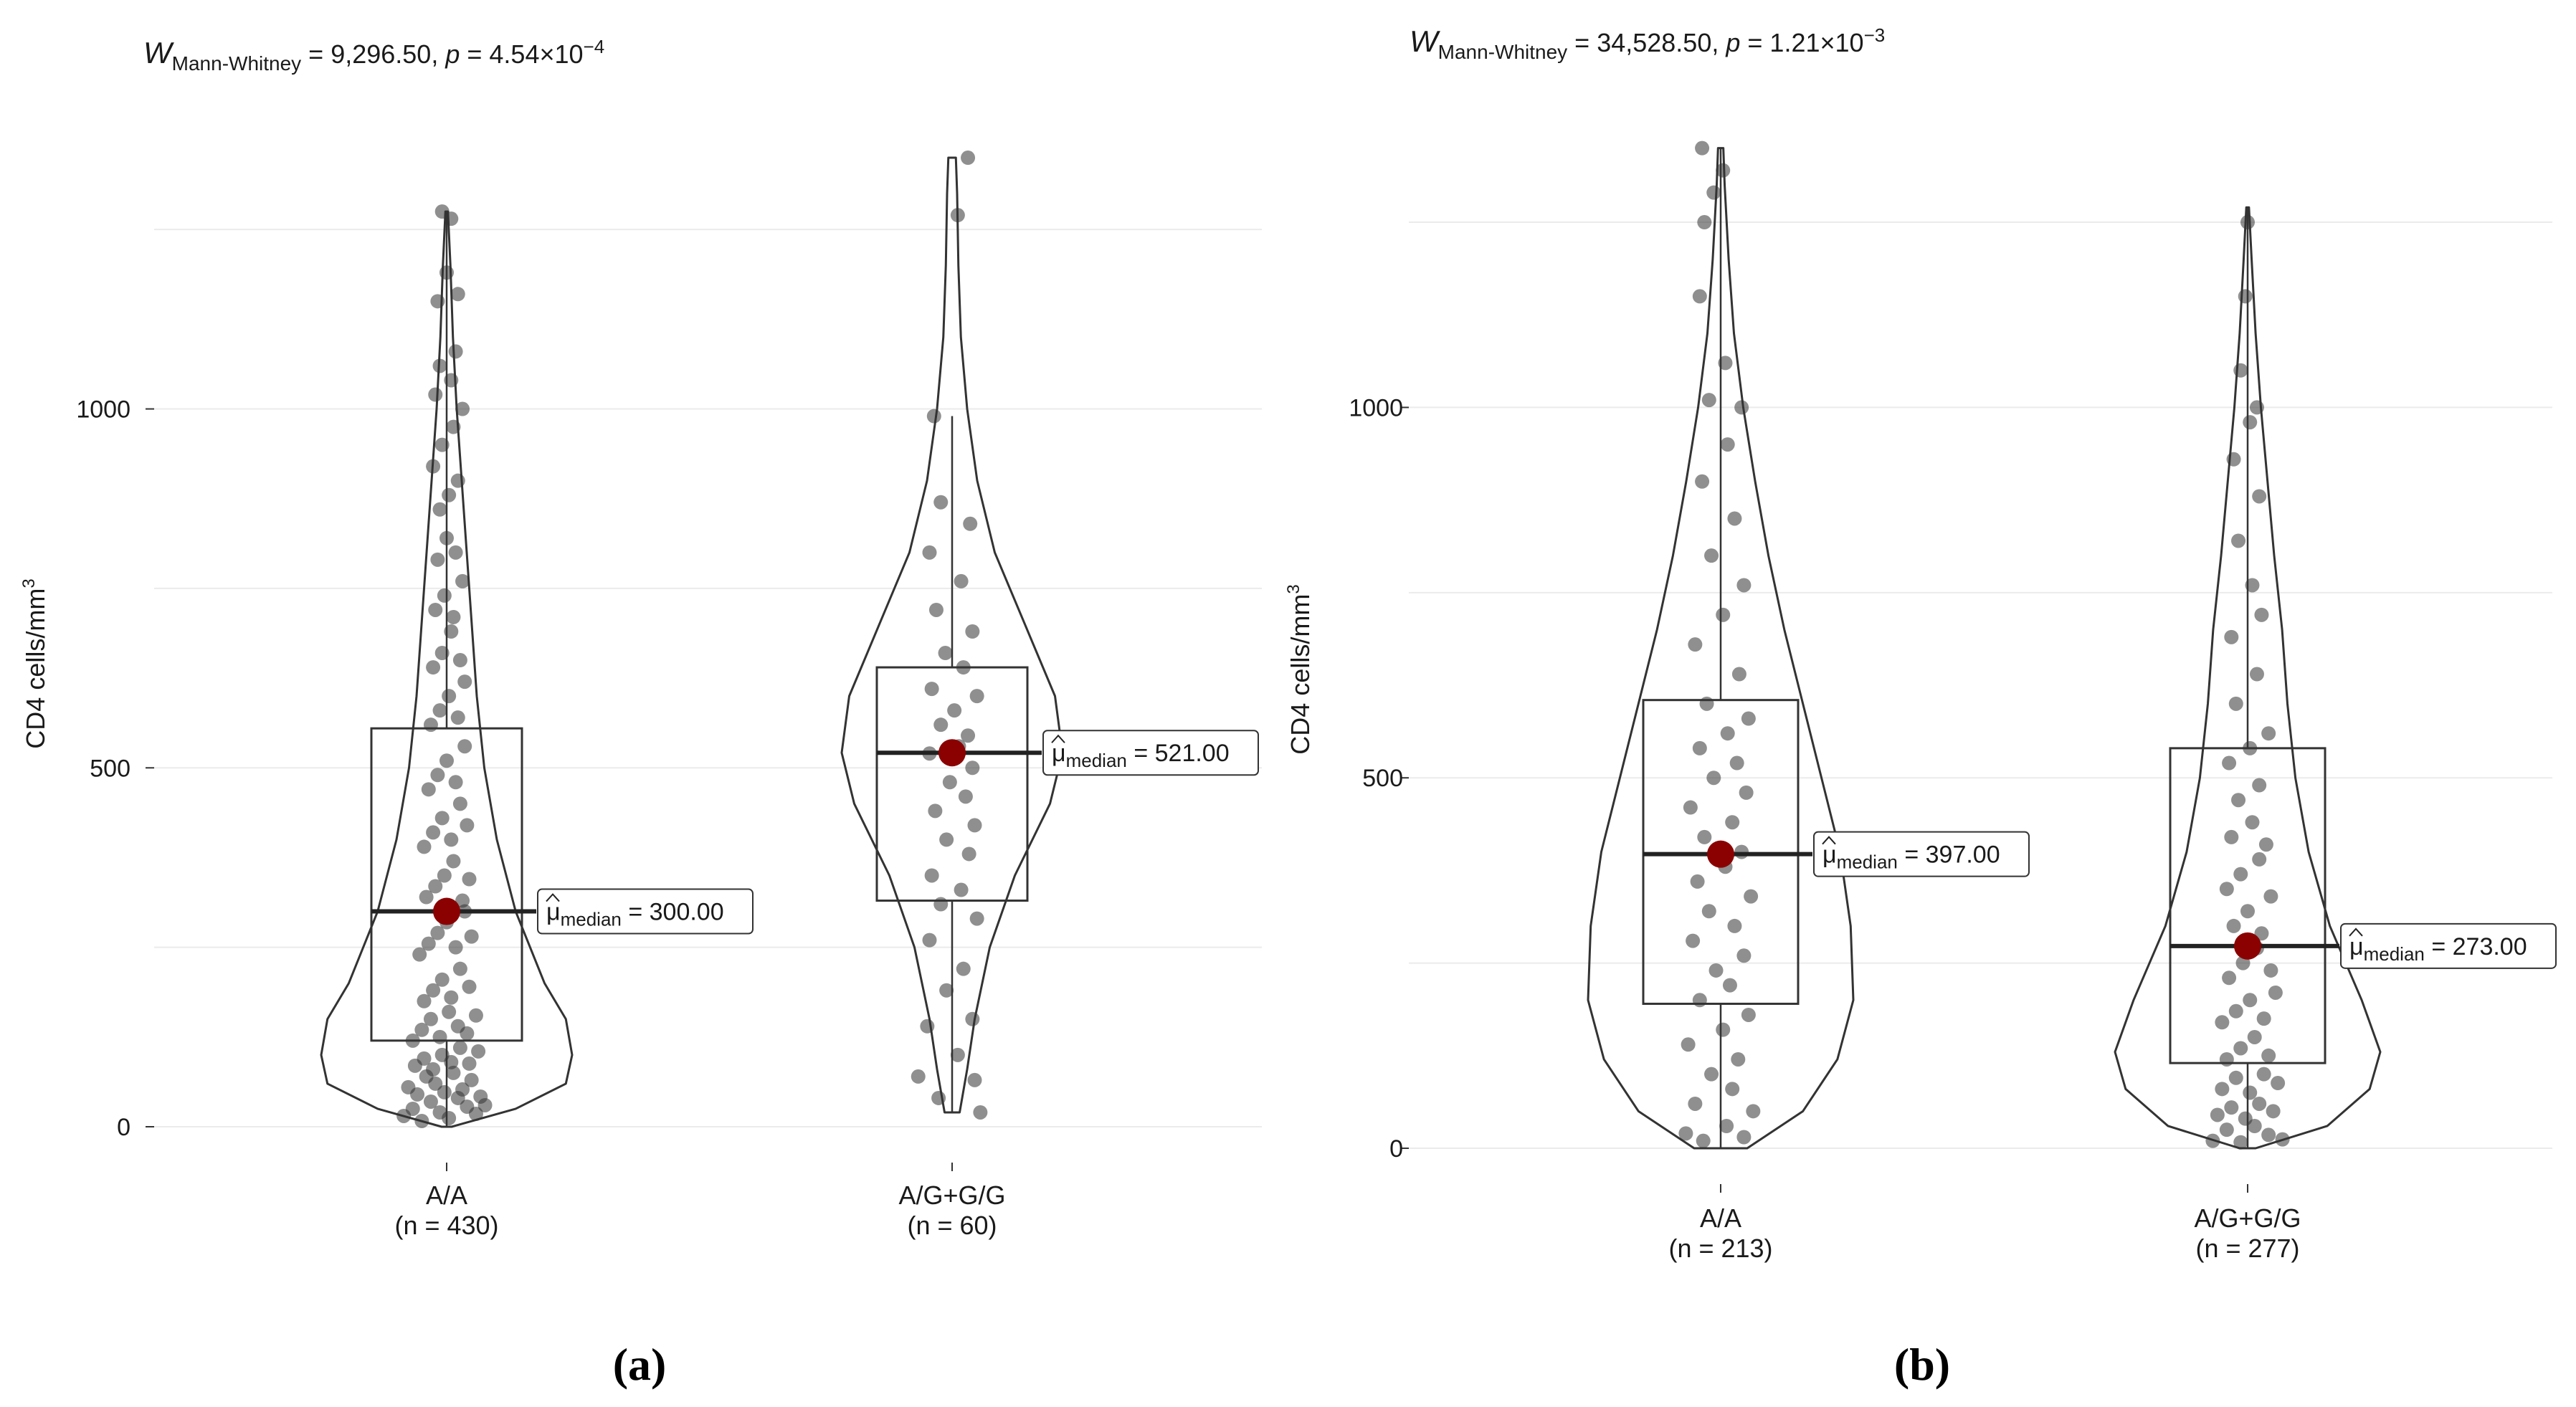  What do you see at coordinates (1721, 648) in the screenshot?
I see `violin` at bounding box center [1721, 648].